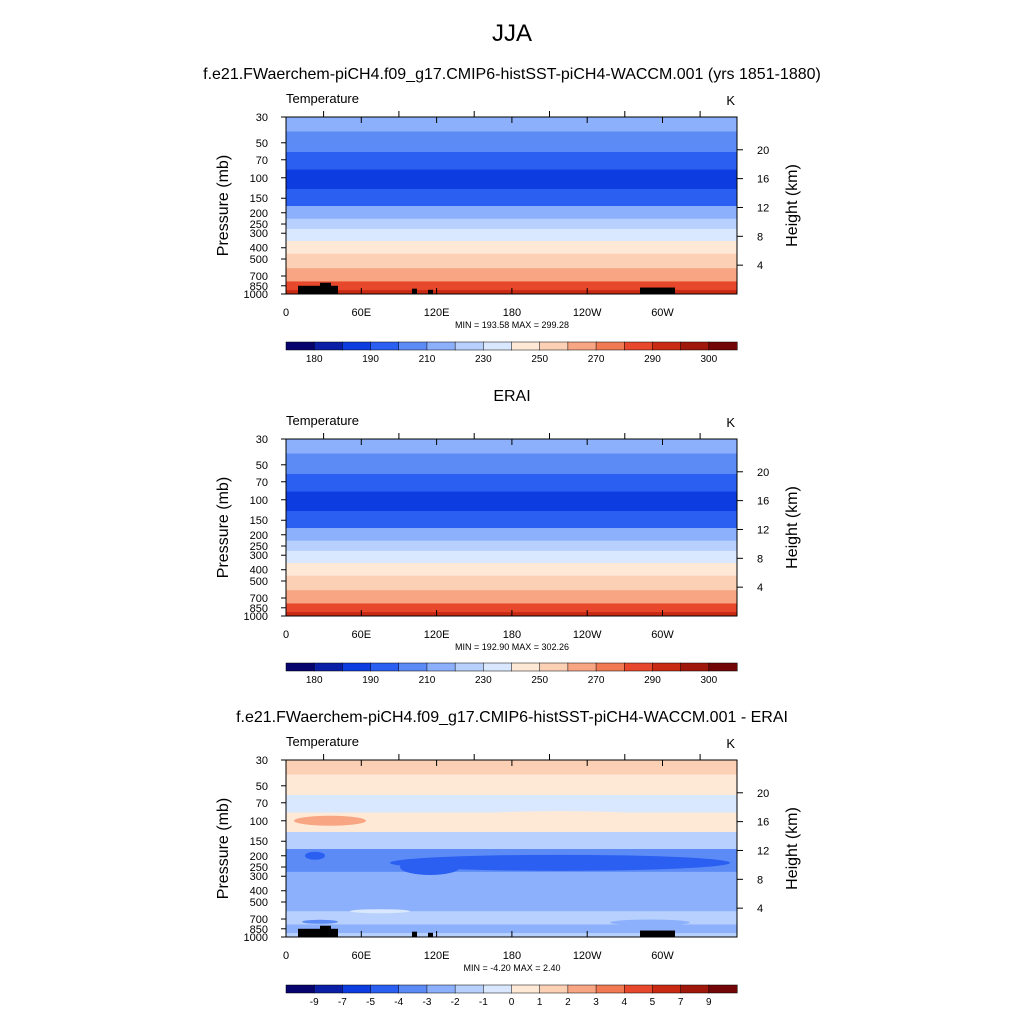  Describe the element at coordinates (511, 674) in the screenshot. I see `colorbar: 180 190 210 230 250 270 290 300` at that location.